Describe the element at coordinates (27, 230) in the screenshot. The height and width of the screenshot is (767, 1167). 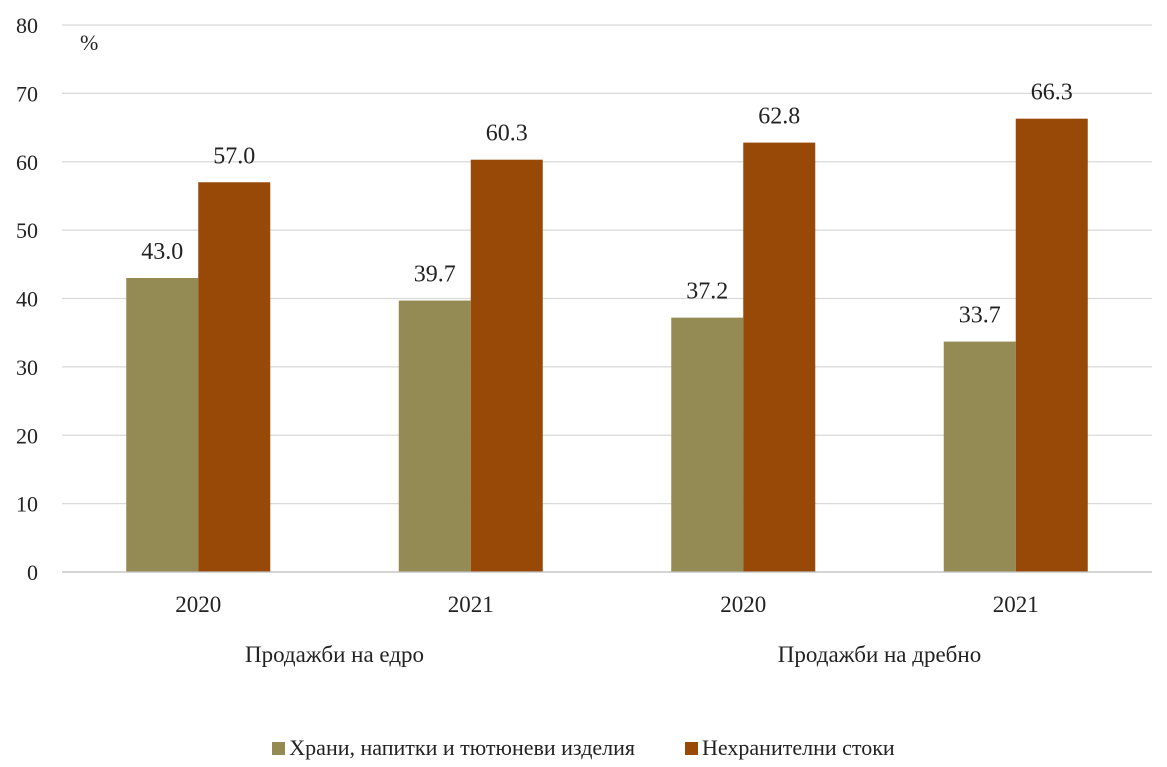
I see `y-tick-label: 50` at that location.